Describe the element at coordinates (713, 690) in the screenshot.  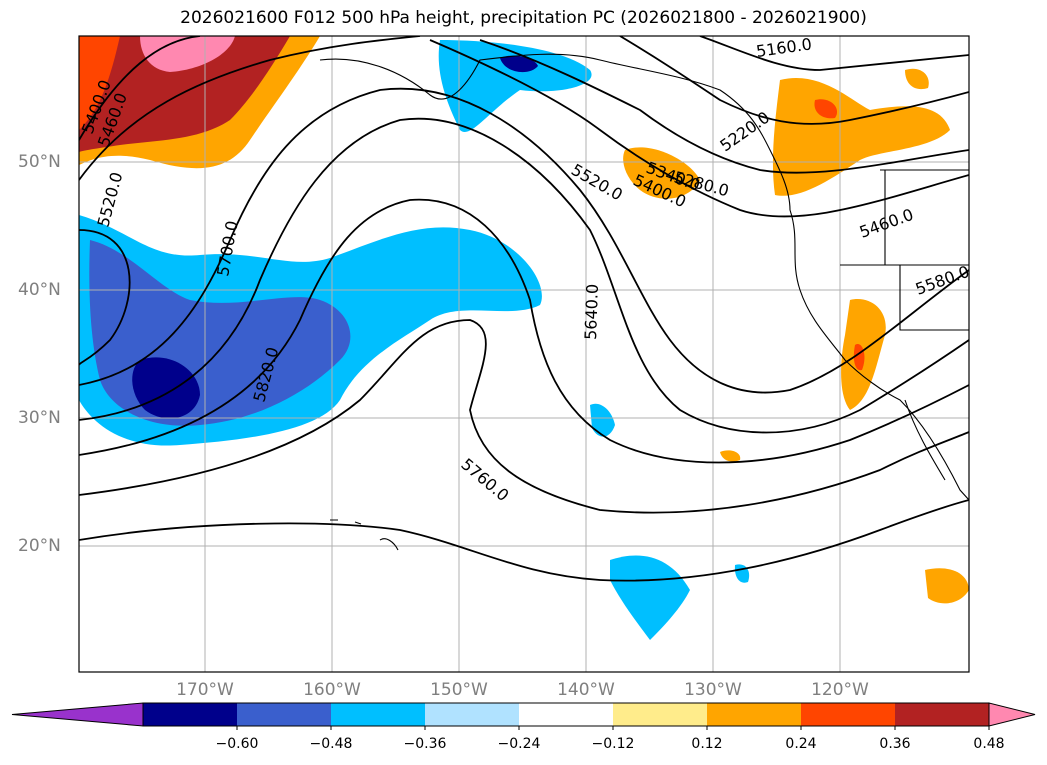
I see `lon-label: 130°W` at that location.